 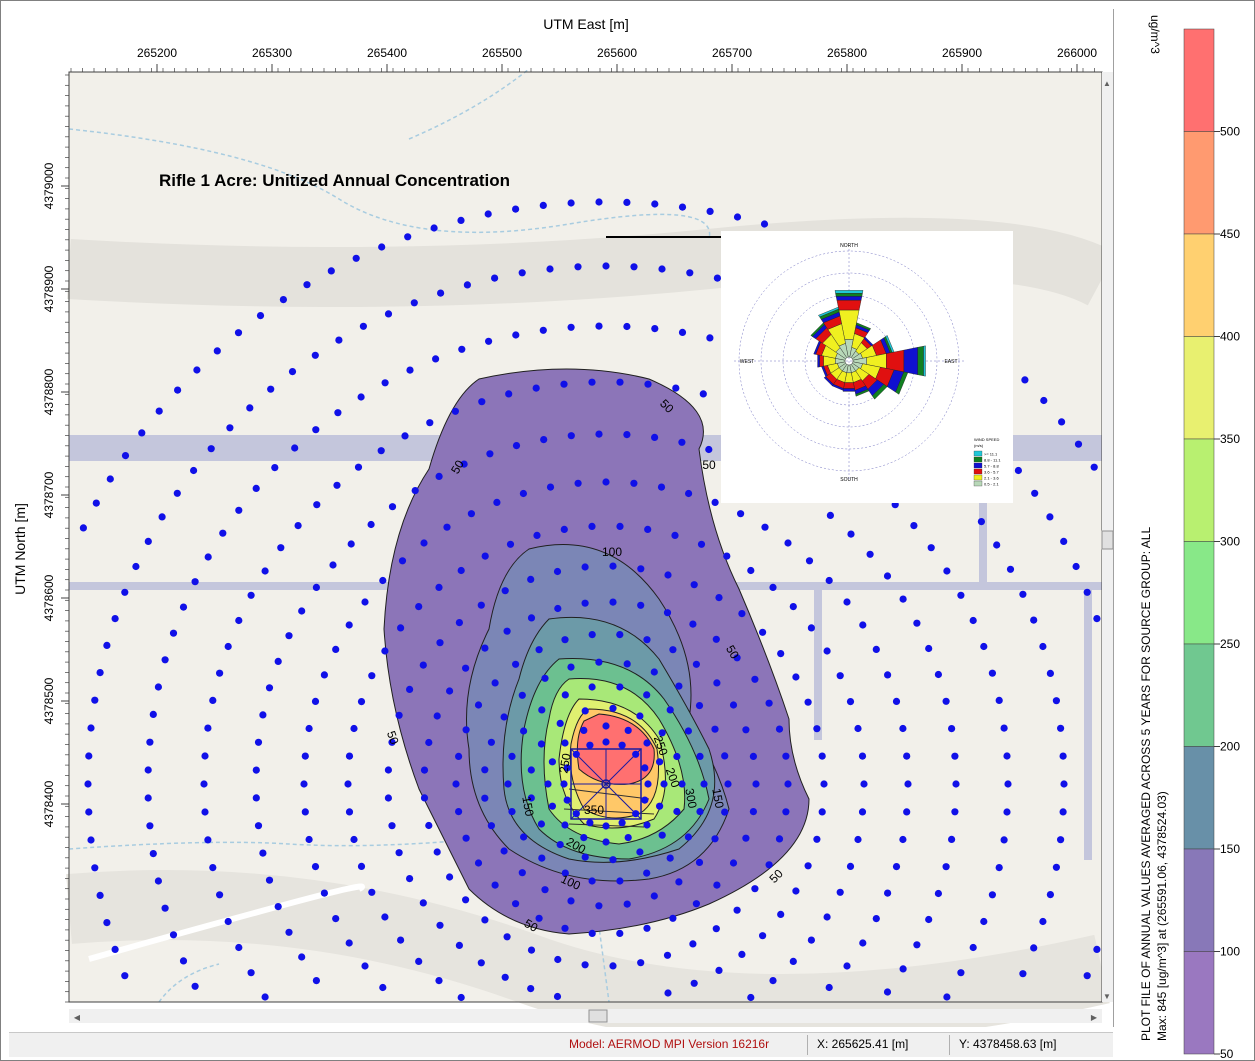 What do you see at coordinates (77, 1017) in the screenshot?
I see `scroll-left-arrow-icon: ◀` at bounding box center [77, 1017].